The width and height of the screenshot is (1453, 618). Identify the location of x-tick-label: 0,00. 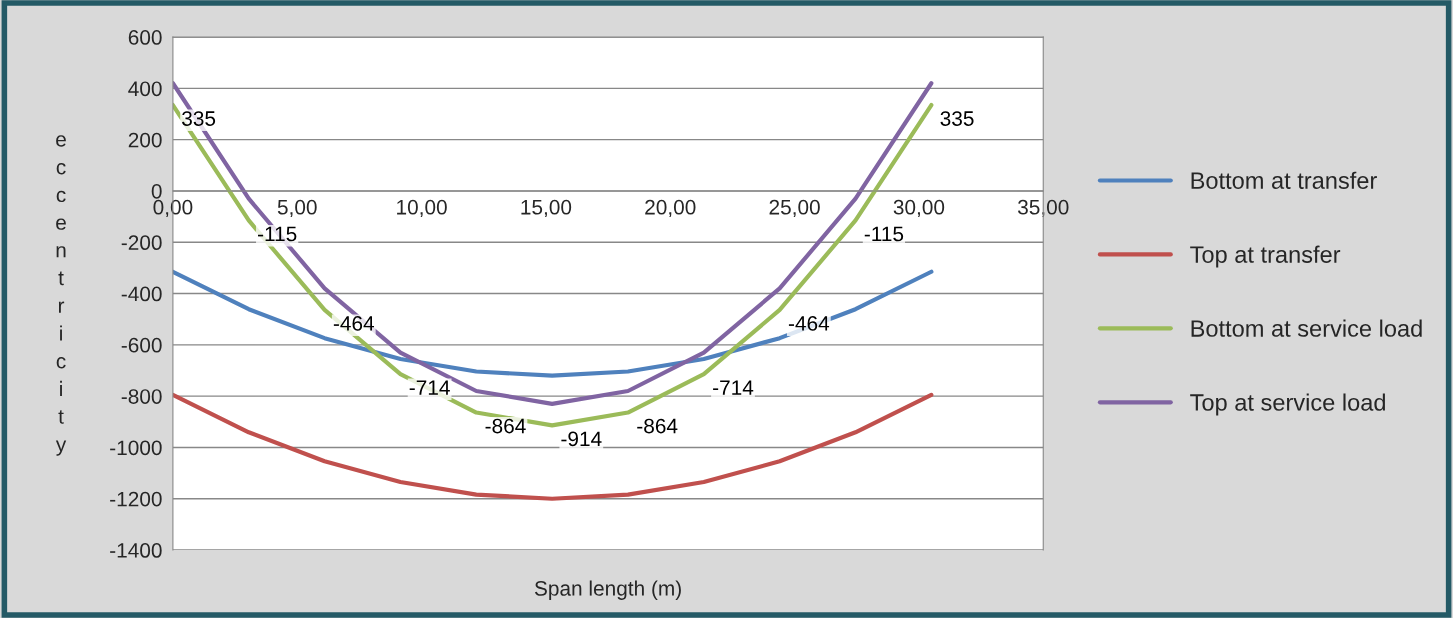
(173, 208).